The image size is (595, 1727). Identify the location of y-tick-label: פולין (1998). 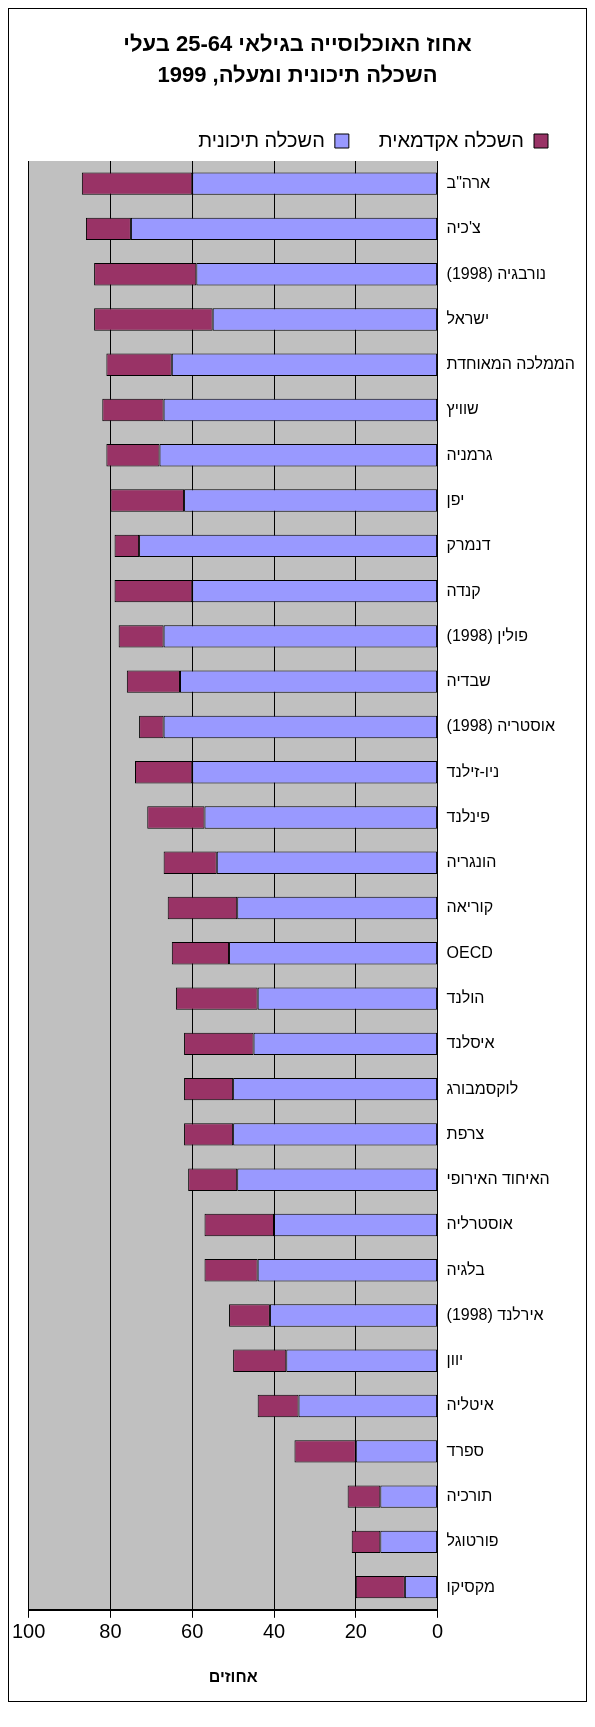
(487, 635).